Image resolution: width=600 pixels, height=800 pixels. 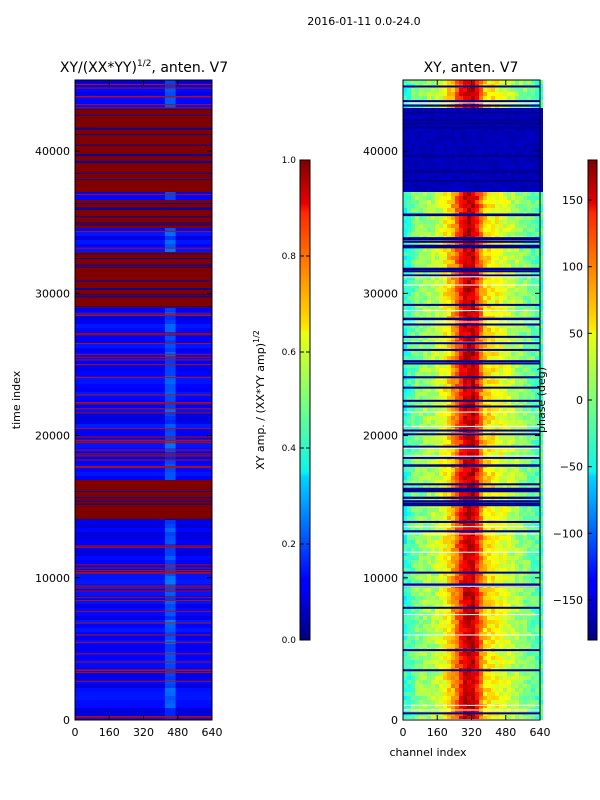 What do you see at coordinates (170, 530) in the screenshot?
I see `panel1-band` at bounding box center [170, 530].